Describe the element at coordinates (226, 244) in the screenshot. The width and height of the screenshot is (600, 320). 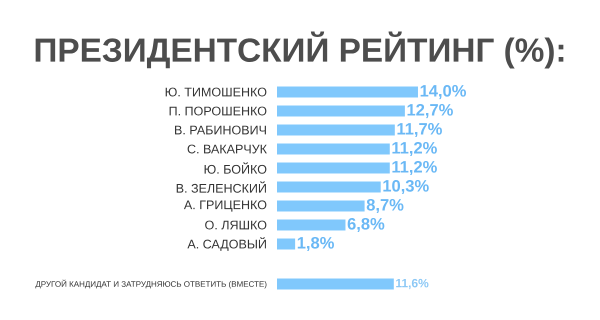
I see `y-tick-label: А. САДОВЫЙ` at that location.